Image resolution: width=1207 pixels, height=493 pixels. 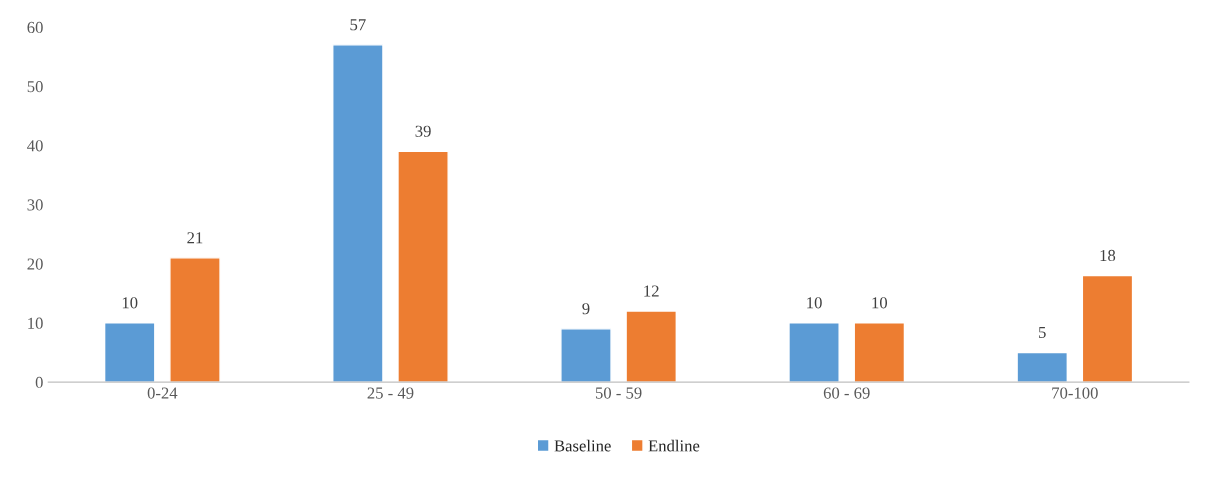 What do you see at coordinates (1075, 393) in the screenshot?
I see `x-tick-label: 70-100` at bounding box center [1075, 393].